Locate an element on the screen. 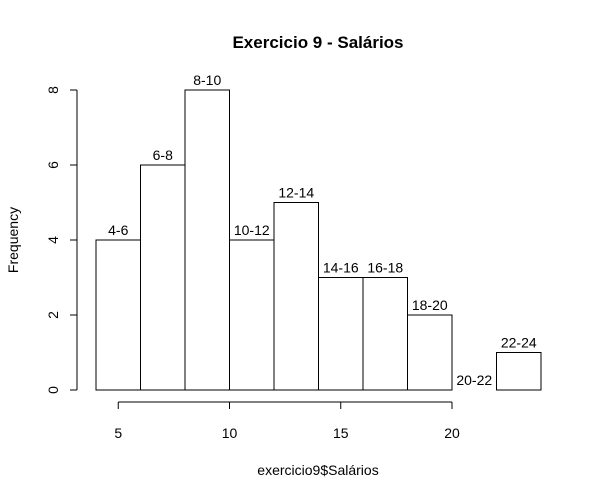 Image resolution: width=600 pixels, height=500 pixels. bar-label-8-10: 8-10 is located at coordinates (207, 80).